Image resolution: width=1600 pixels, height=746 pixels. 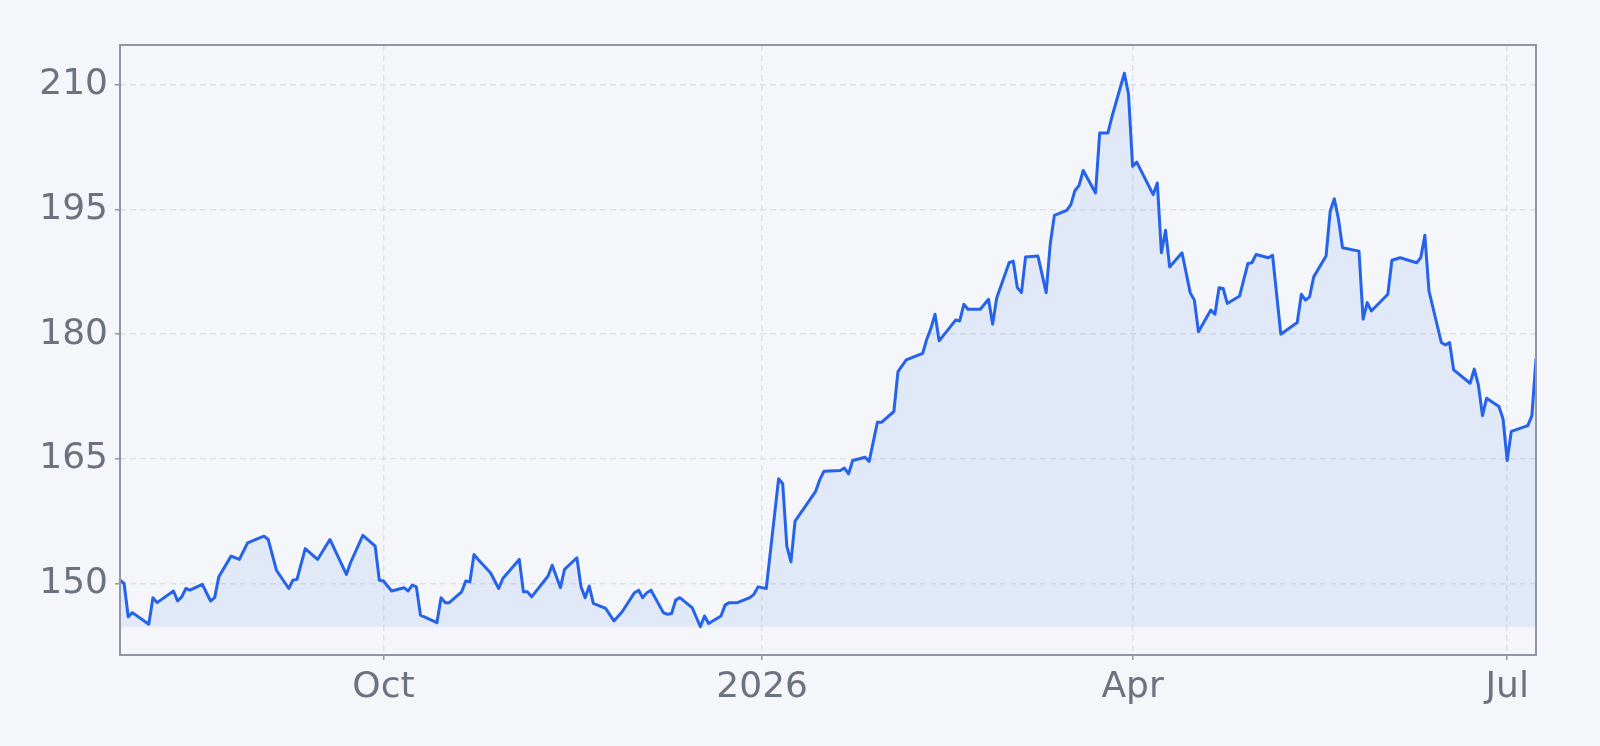 What do you see at coordinates (73, 82) in the screenshot?
I see `y-tick-label: 210` at bounding box center [73, 82].